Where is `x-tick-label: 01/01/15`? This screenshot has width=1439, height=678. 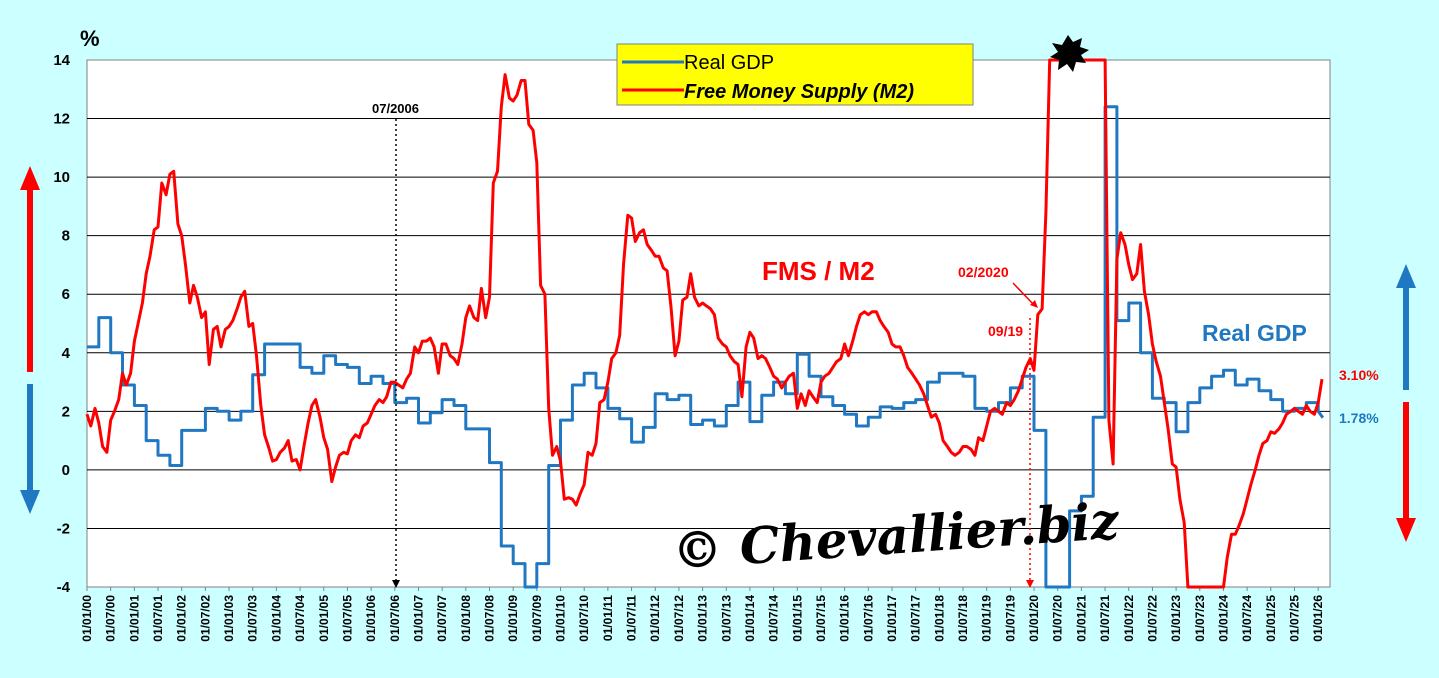
x-tick-label: 01/01/15 is located at coordinates (797, 618).